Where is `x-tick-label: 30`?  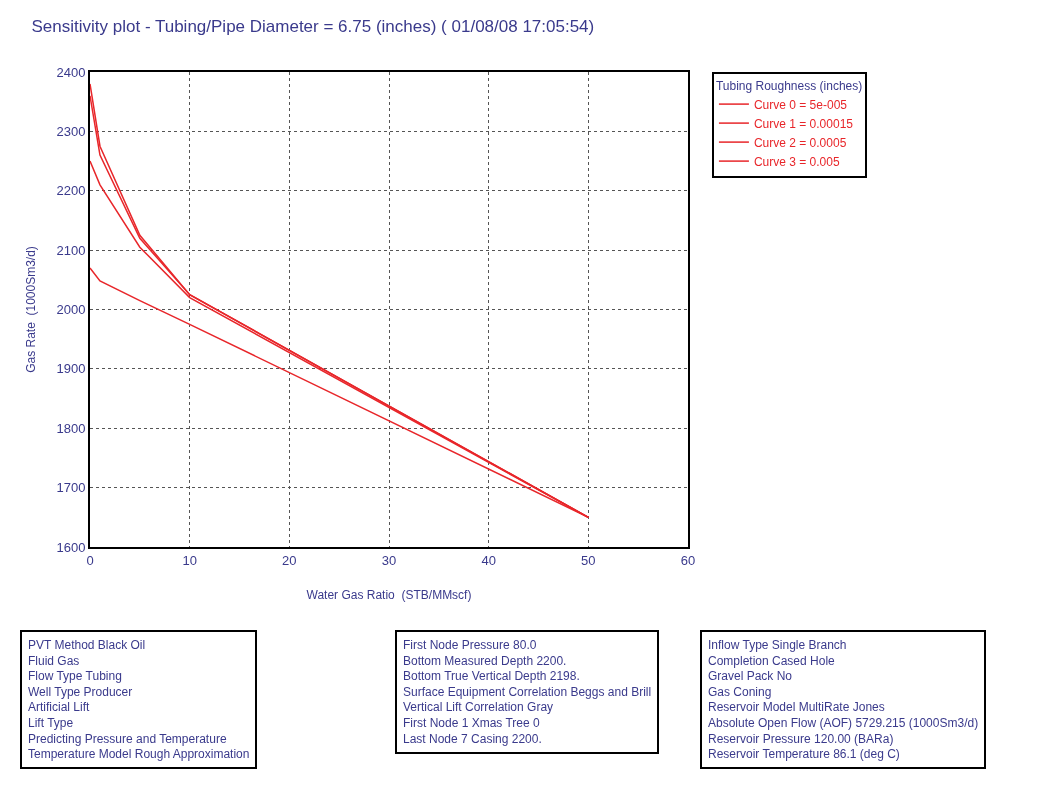 x-tick-label: 30 is located at coordinates (389, 560).